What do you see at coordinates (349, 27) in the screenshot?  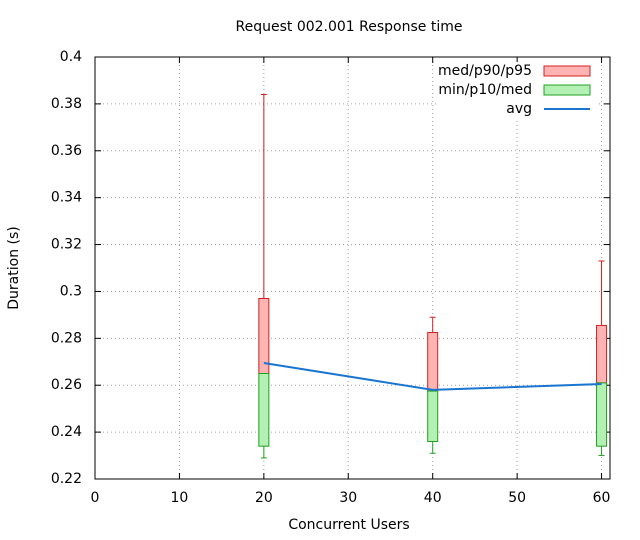 I see `chart-title: Request 002.001 Response time` at bounding box center [349, 27].